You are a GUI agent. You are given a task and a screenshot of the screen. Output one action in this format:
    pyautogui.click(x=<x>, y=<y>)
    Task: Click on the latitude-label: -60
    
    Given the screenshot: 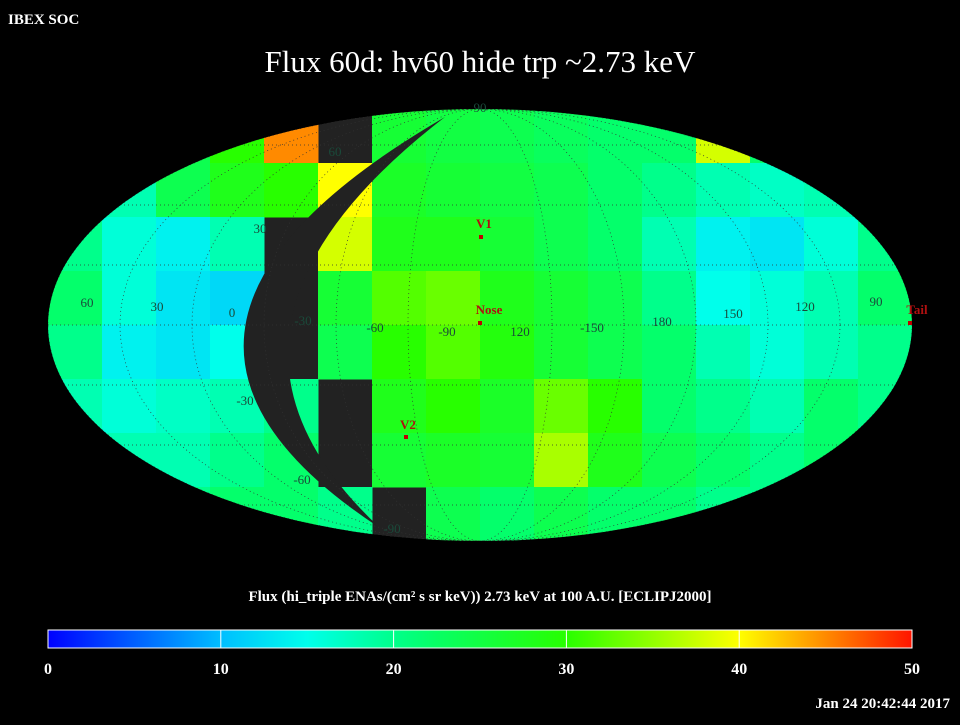 What is the action you would take?
    pyautogui.click(x=301, y=479)
    